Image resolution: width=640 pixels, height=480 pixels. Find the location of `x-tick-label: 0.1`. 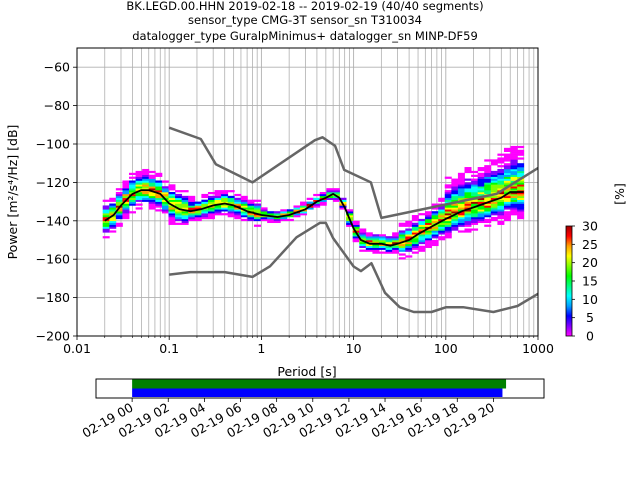

x-tick-label: 0.1 is located at coordinates (169, 348).